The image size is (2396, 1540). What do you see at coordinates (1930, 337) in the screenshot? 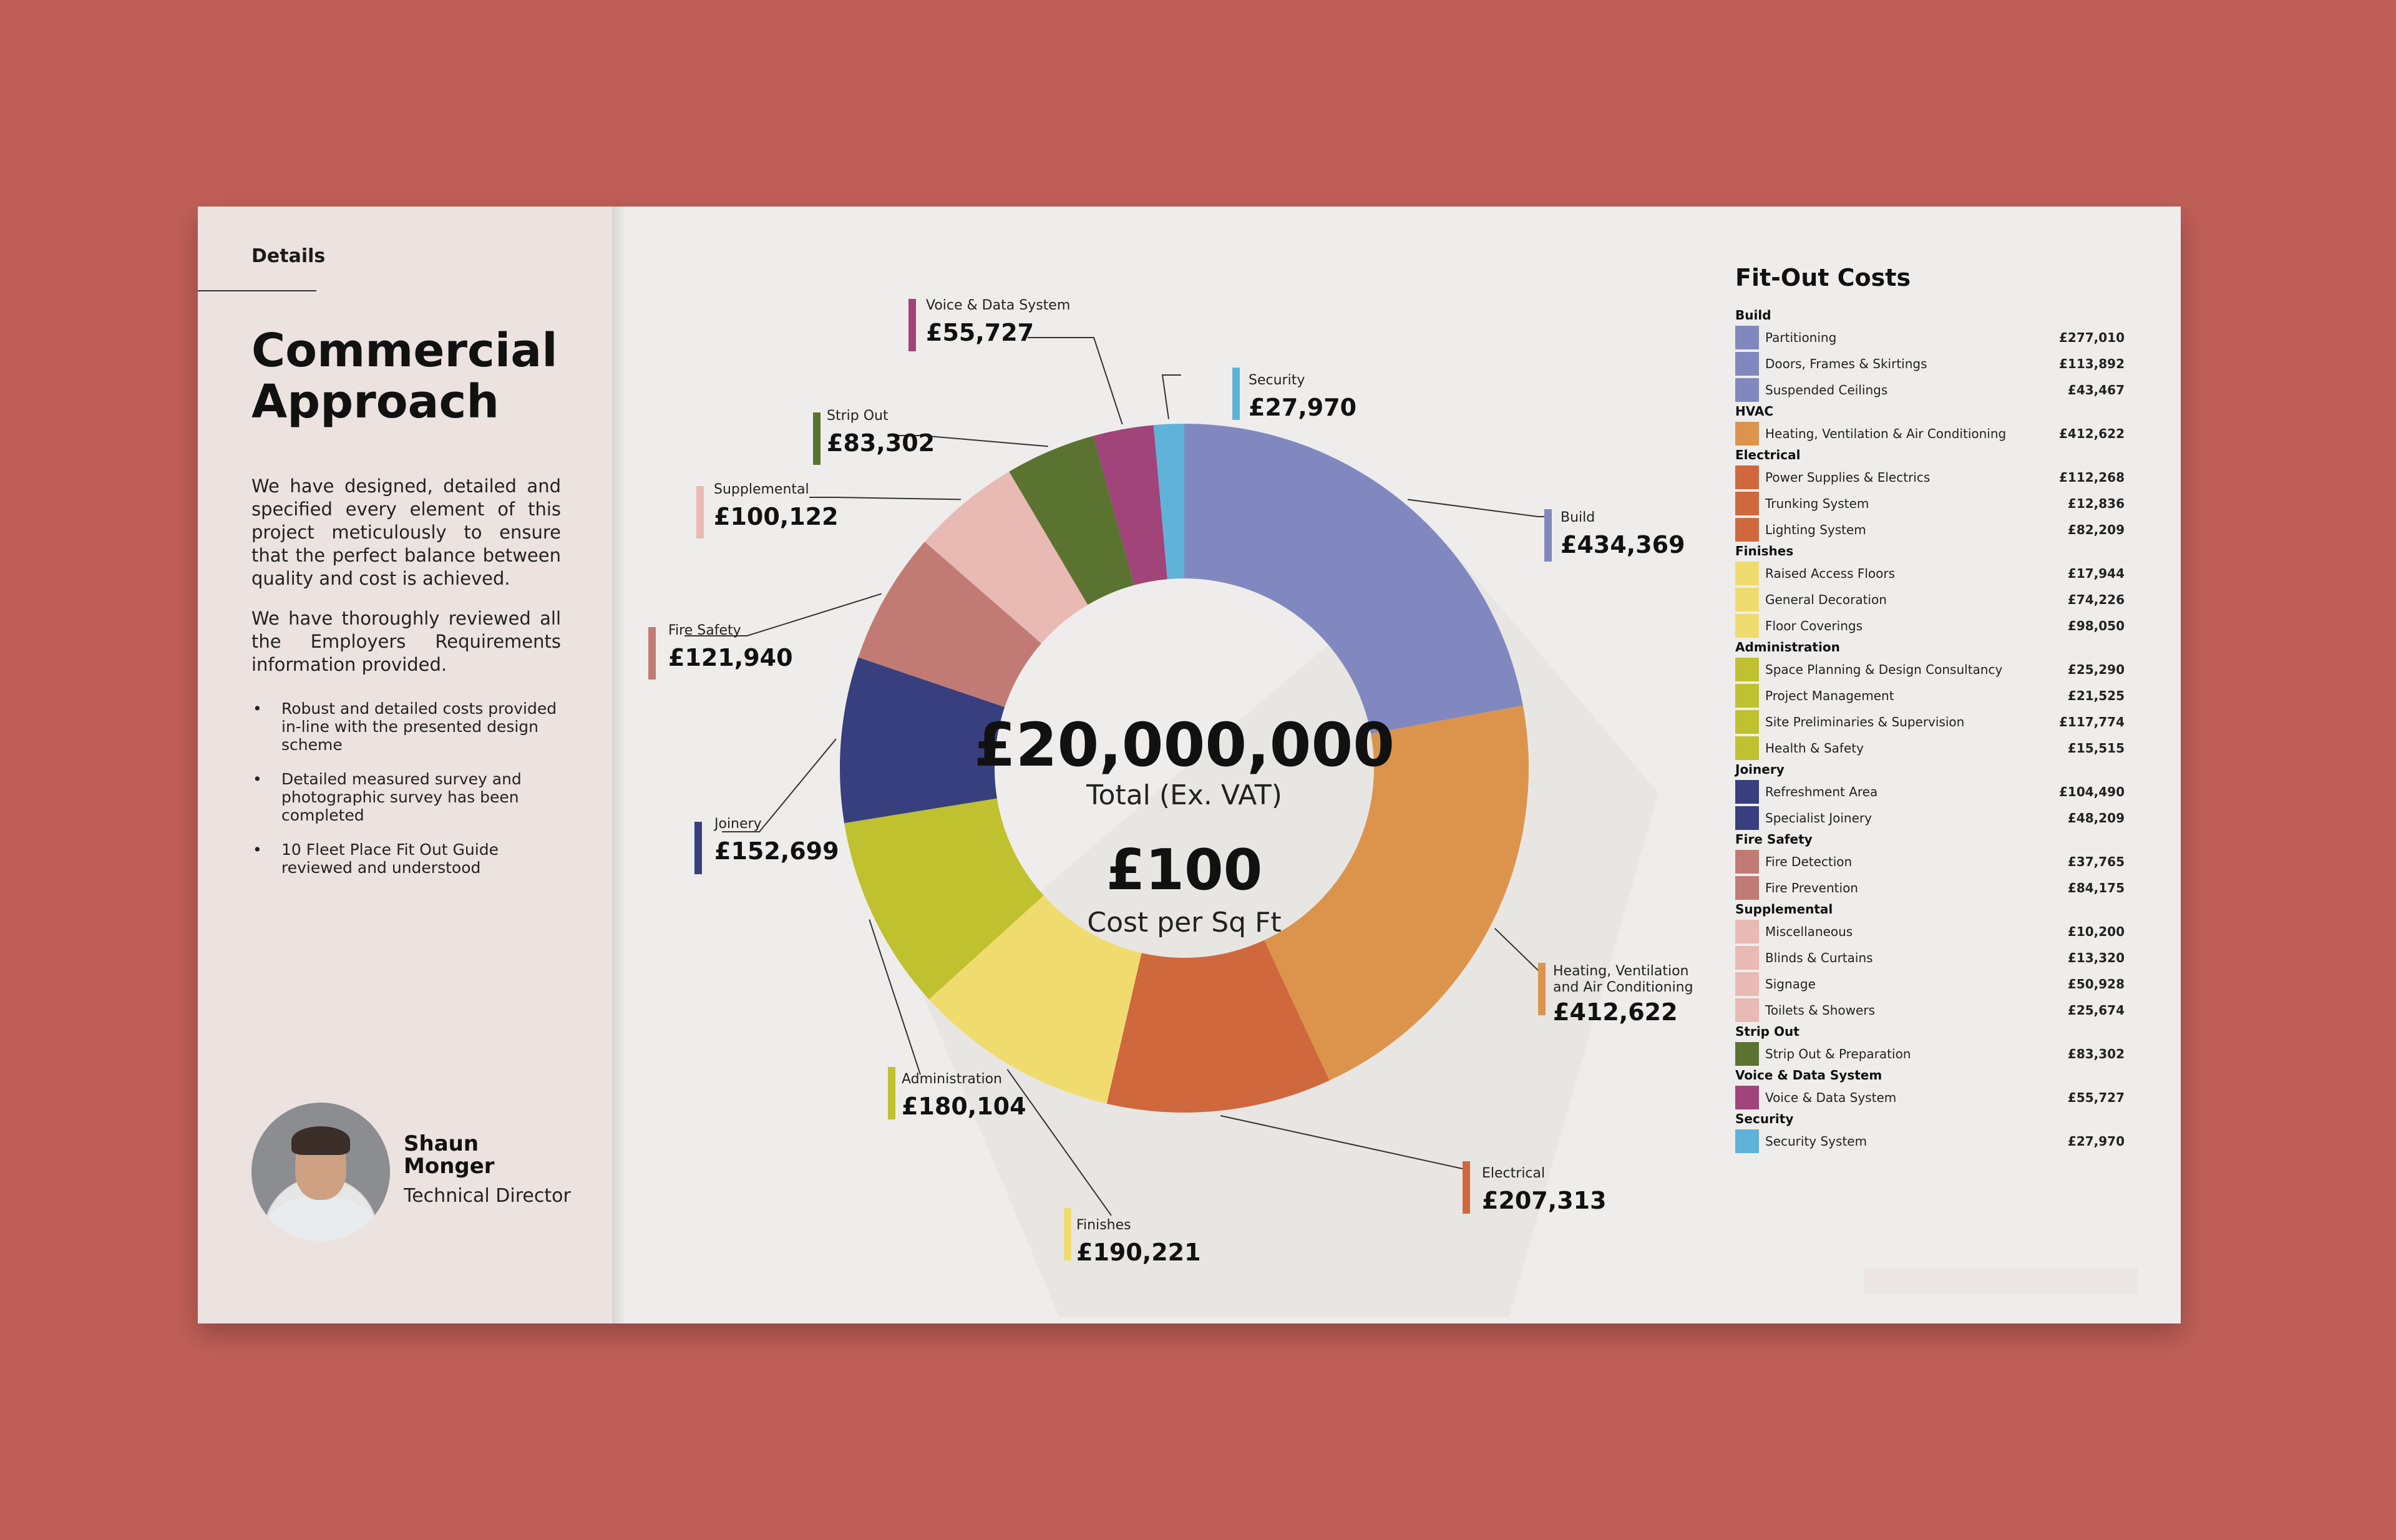
I see `legend-row: Partitioning £277,010` at bounding box center [1930, 337].